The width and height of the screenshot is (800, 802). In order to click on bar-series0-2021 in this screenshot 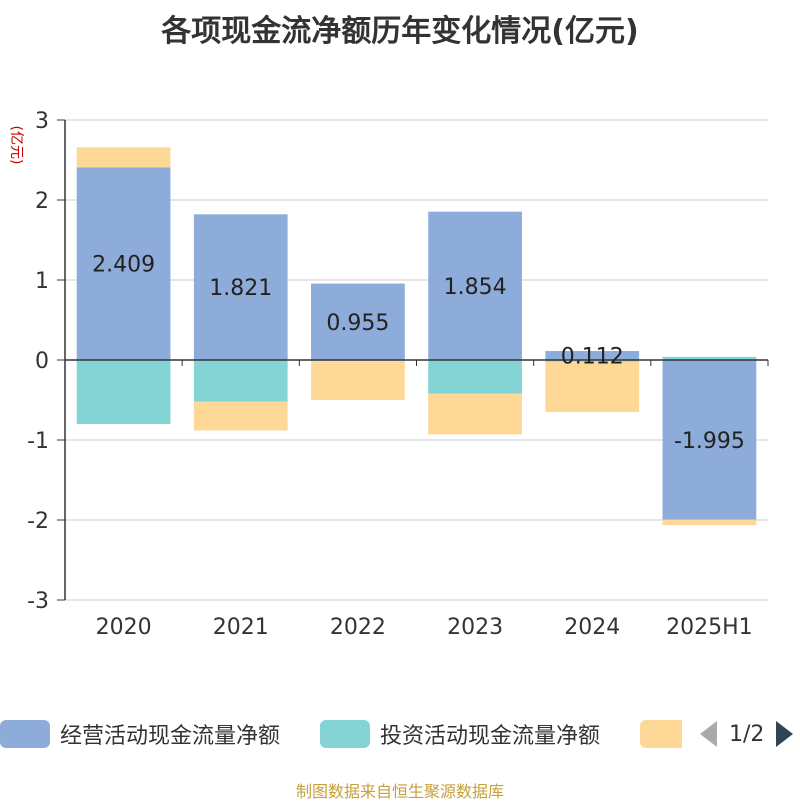, I will do `click(240, 287)`.